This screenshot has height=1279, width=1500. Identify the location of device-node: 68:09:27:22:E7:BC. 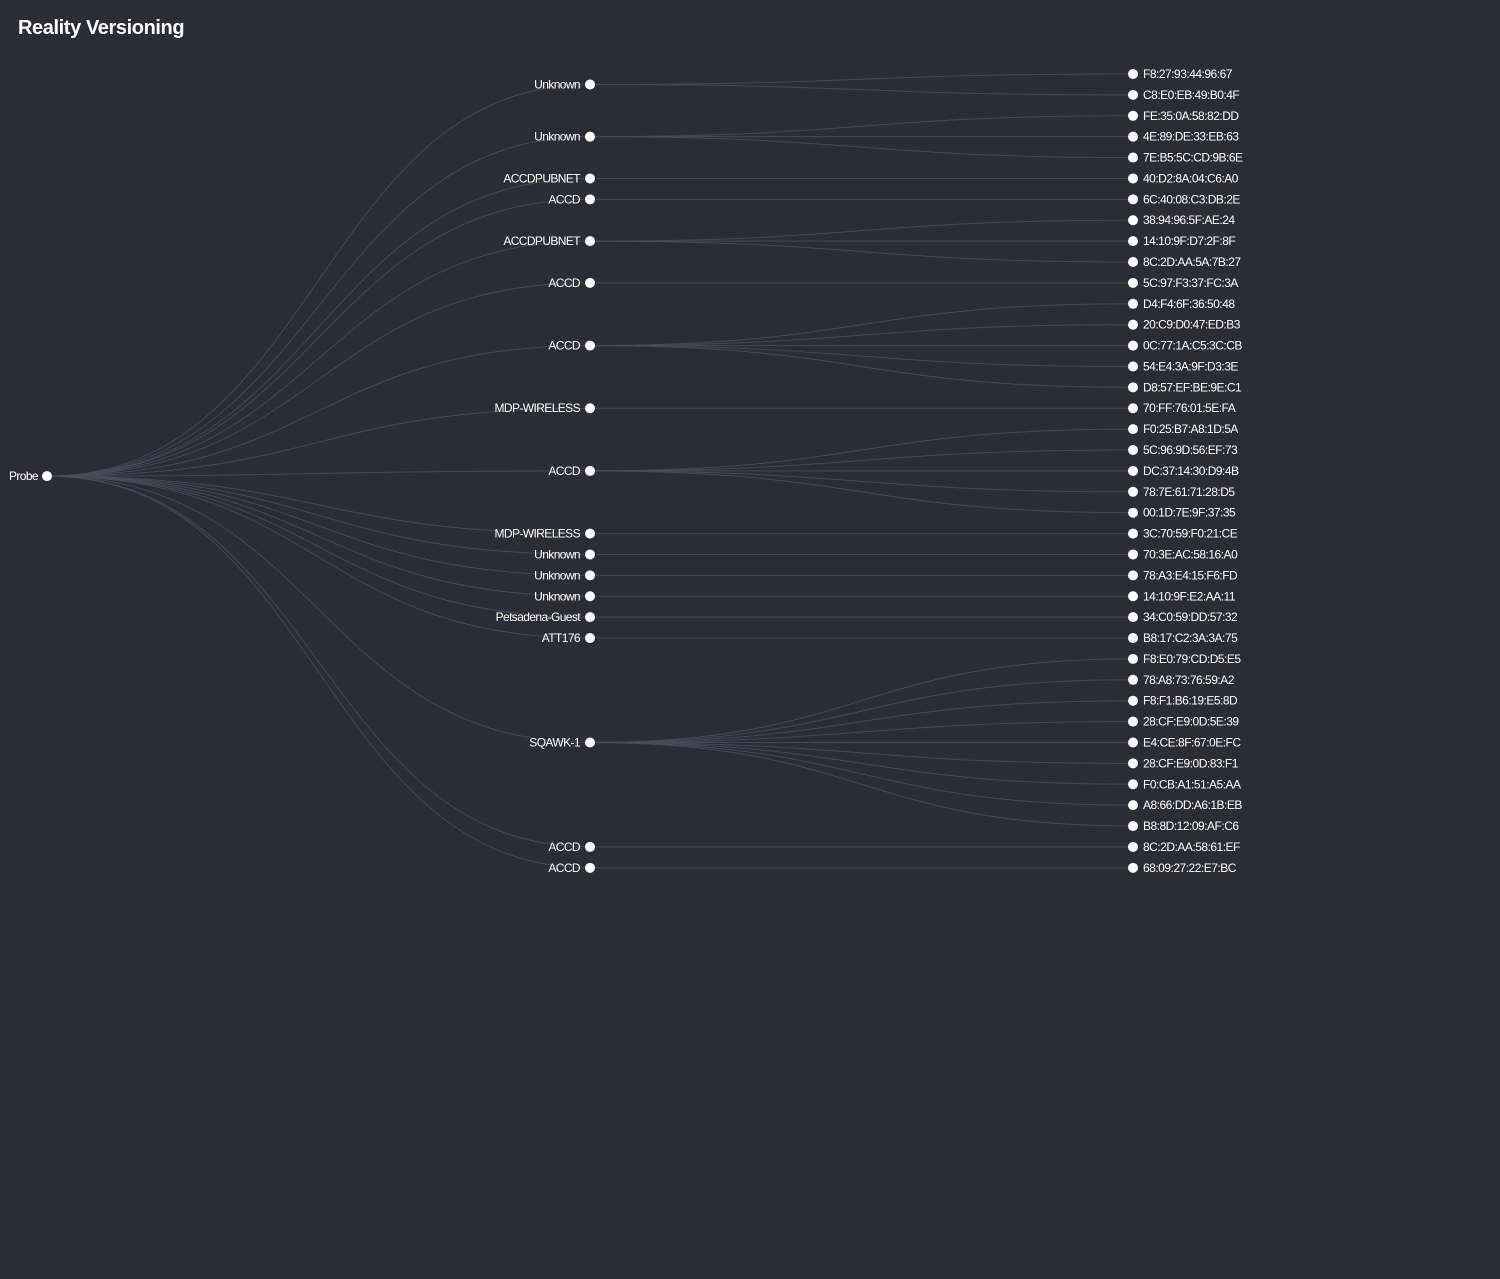
(1182, 868).